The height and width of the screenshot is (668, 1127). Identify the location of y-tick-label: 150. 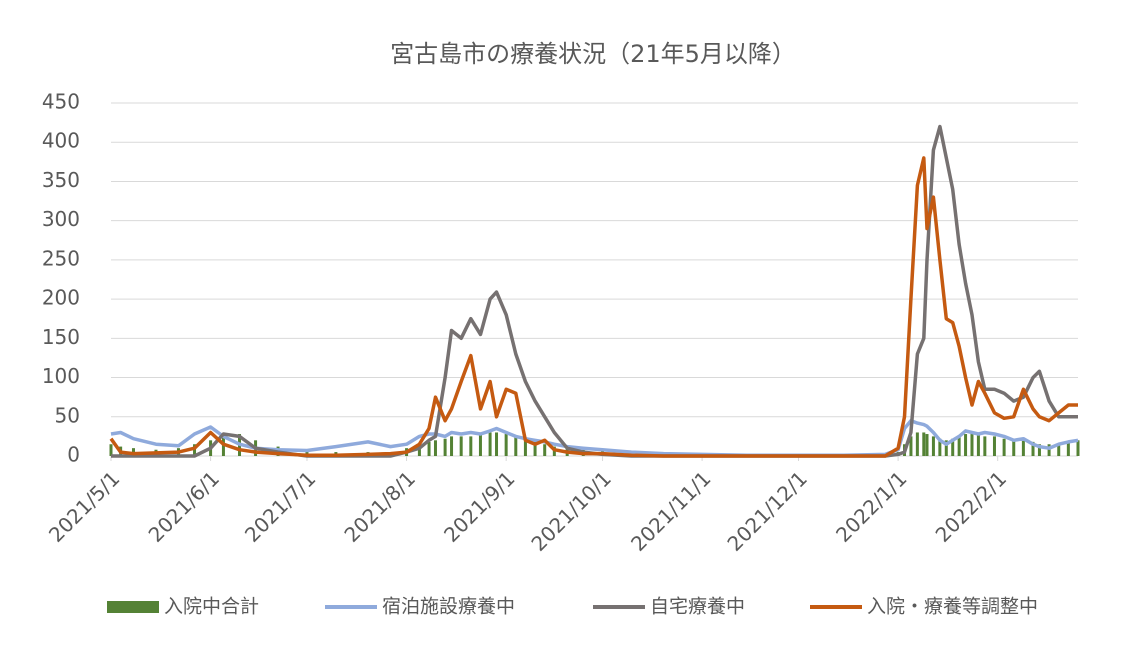
(61, 337).